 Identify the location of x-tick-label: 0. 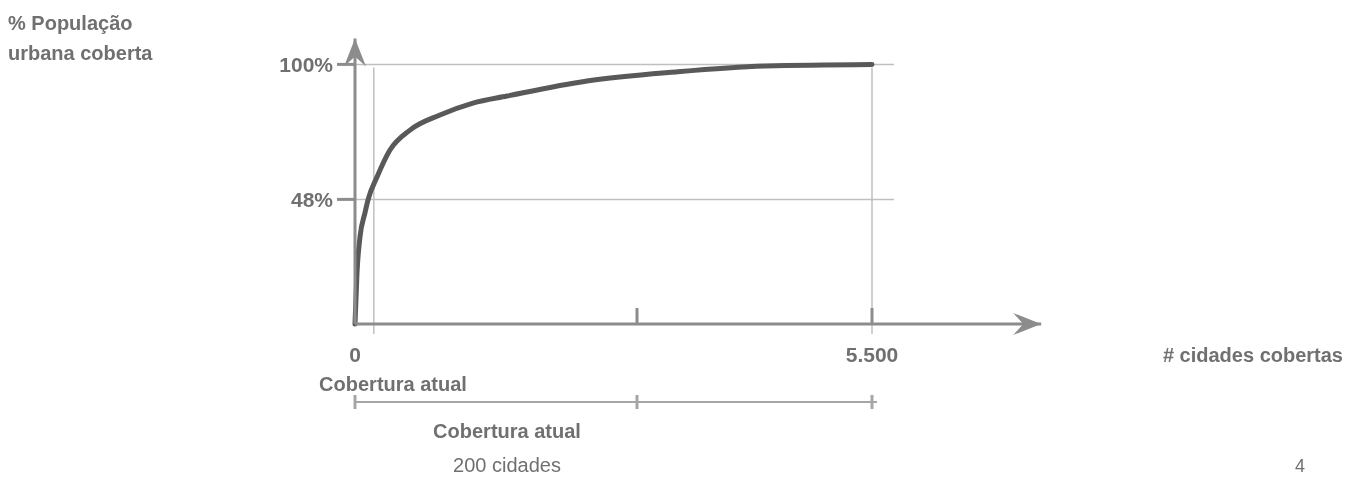
(355, 354).